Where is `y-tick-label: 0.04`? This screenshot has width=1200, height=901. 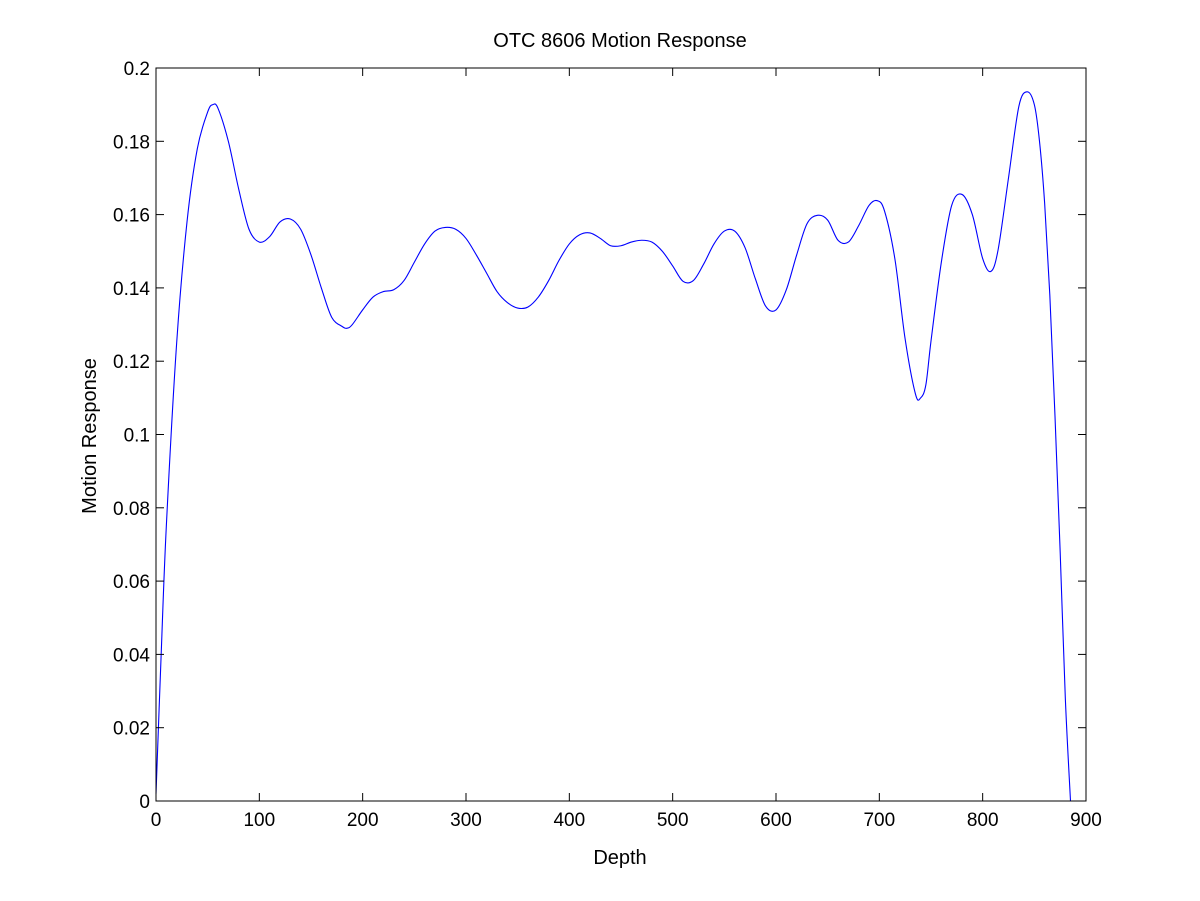
y-tick-label: 0.04 is located at coordinates (131, 655).